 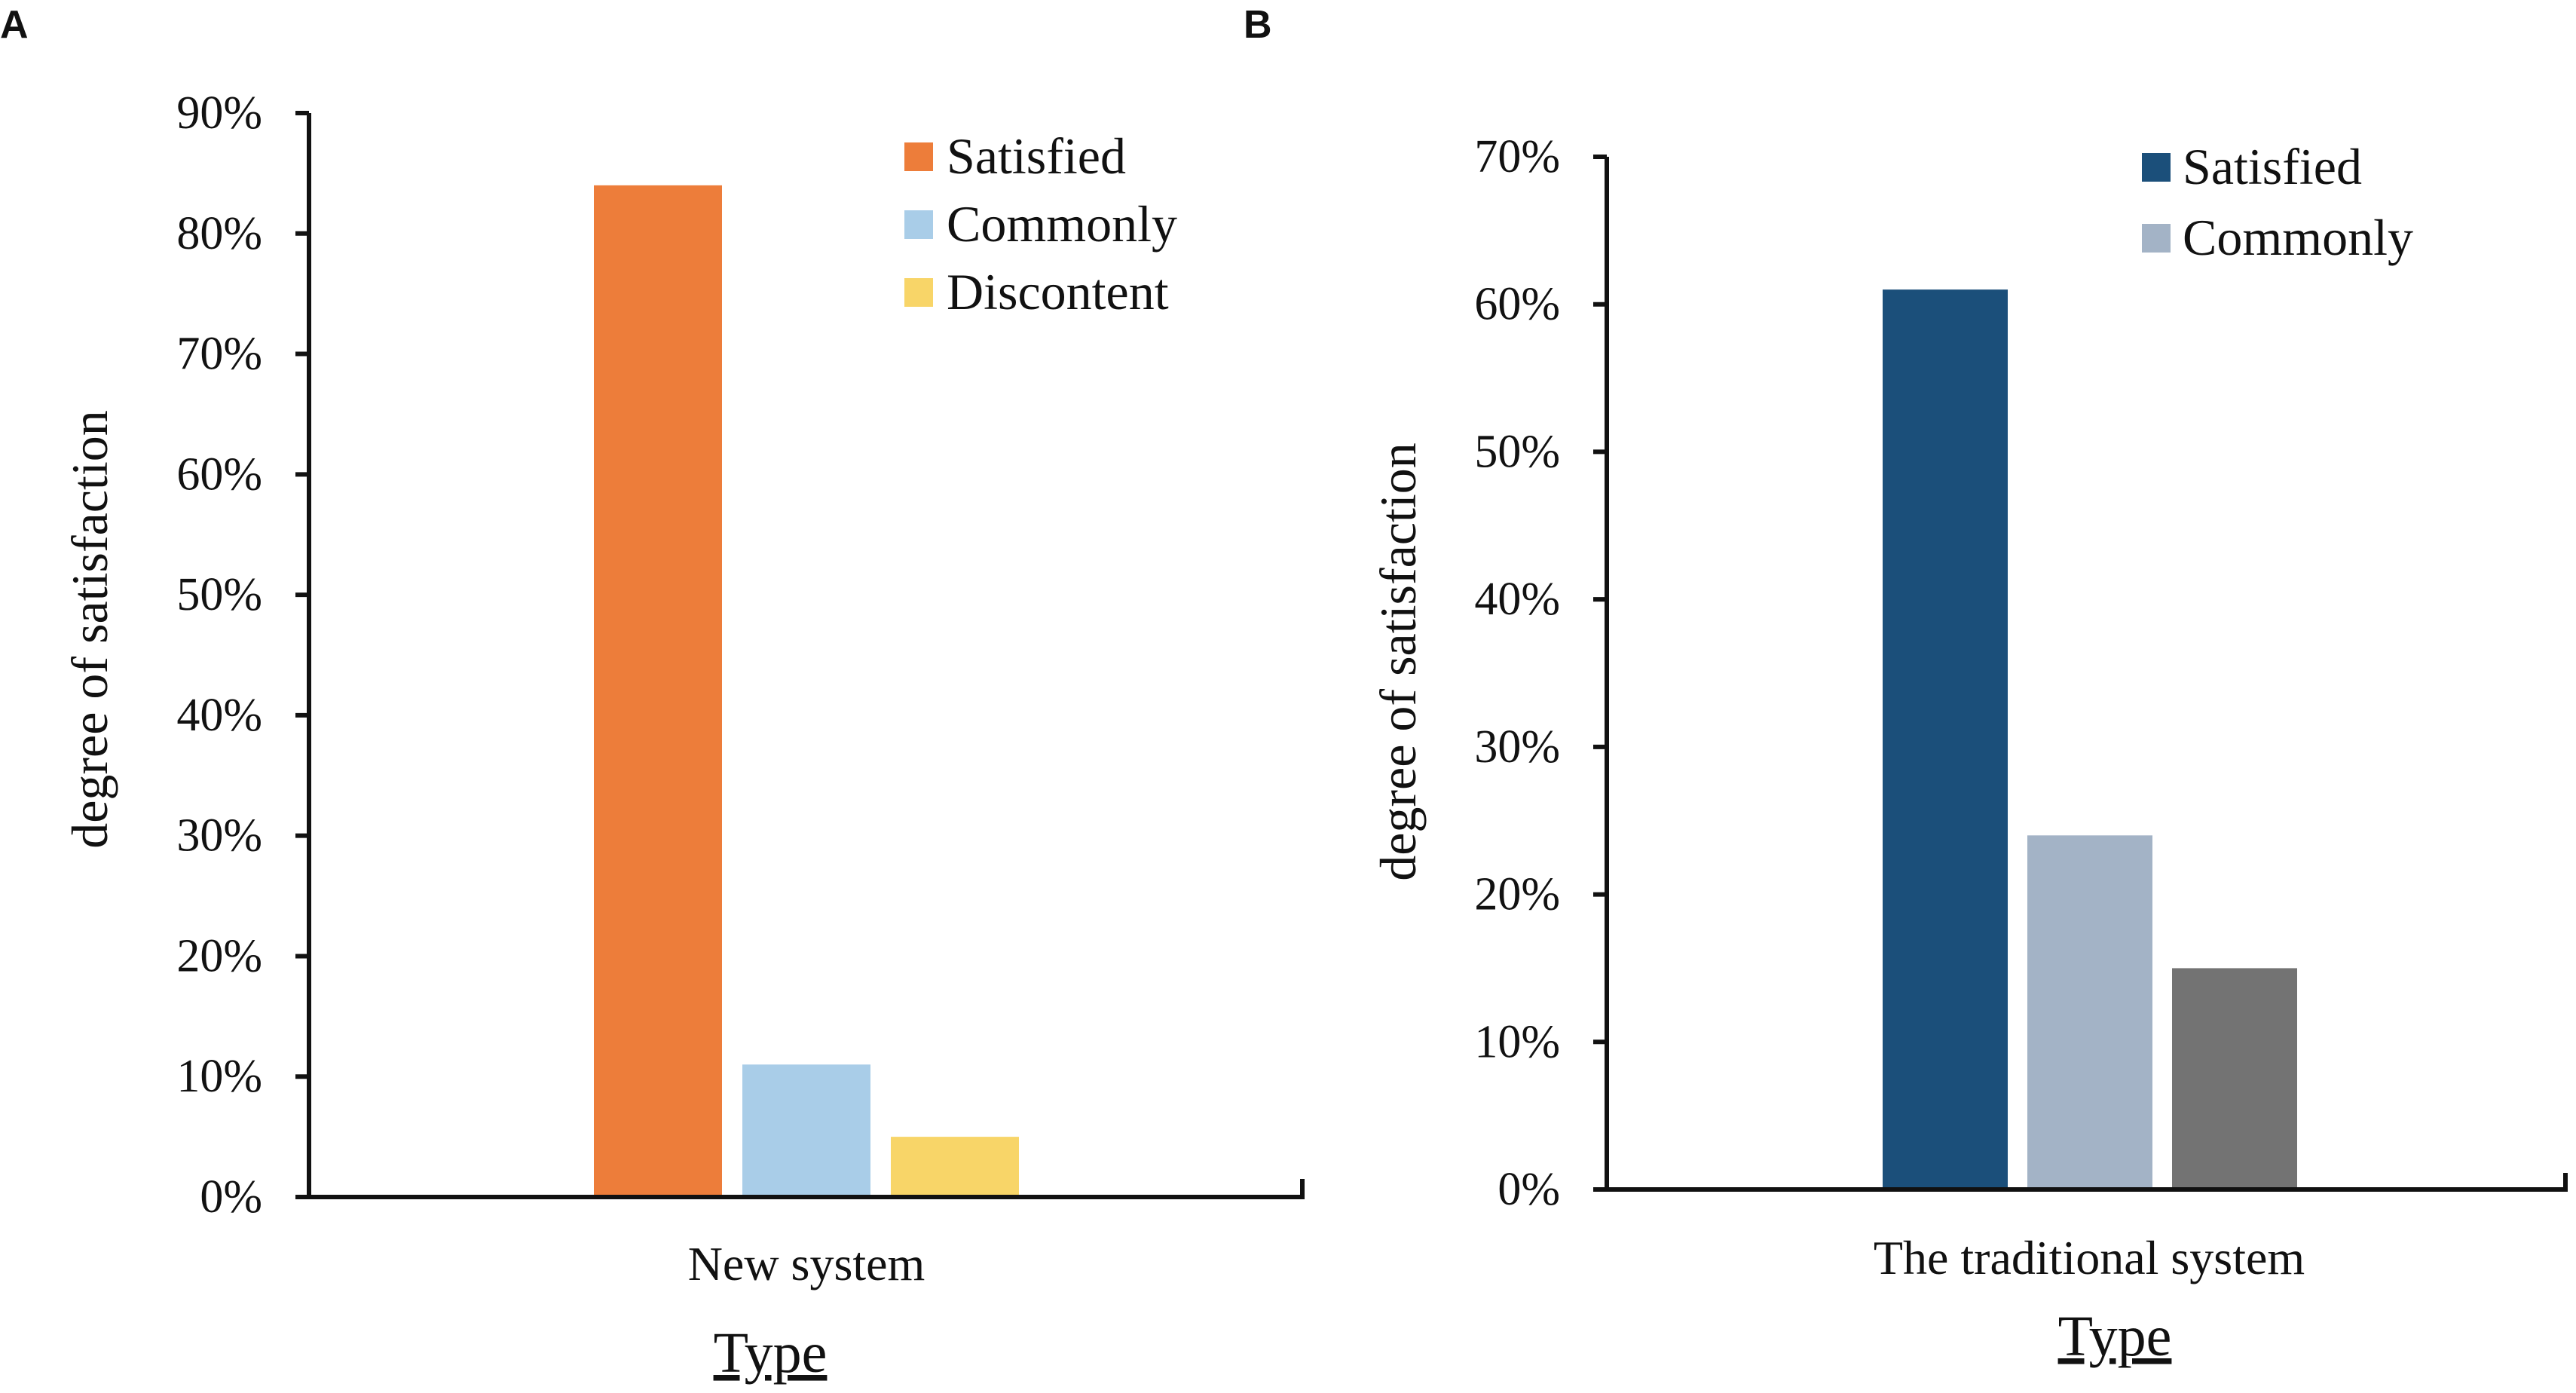 I want to click on panel-a-legend-label: Satisfied, so click(x=1036, y=156).